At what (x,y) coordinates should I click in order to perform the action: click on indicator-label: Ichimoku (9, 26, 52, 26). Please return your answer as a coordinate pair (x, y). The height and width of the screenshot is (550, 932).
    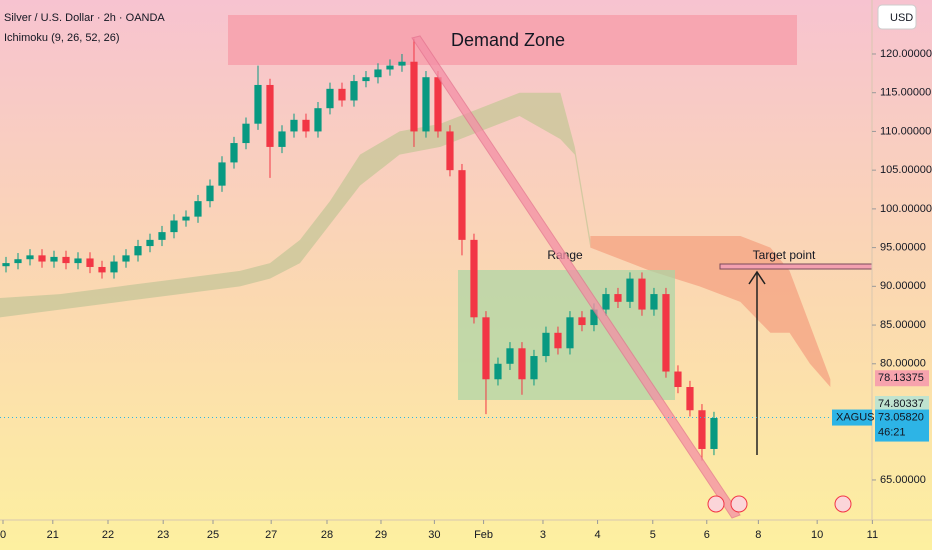
    Looking at the image, I should click on (62, 38).